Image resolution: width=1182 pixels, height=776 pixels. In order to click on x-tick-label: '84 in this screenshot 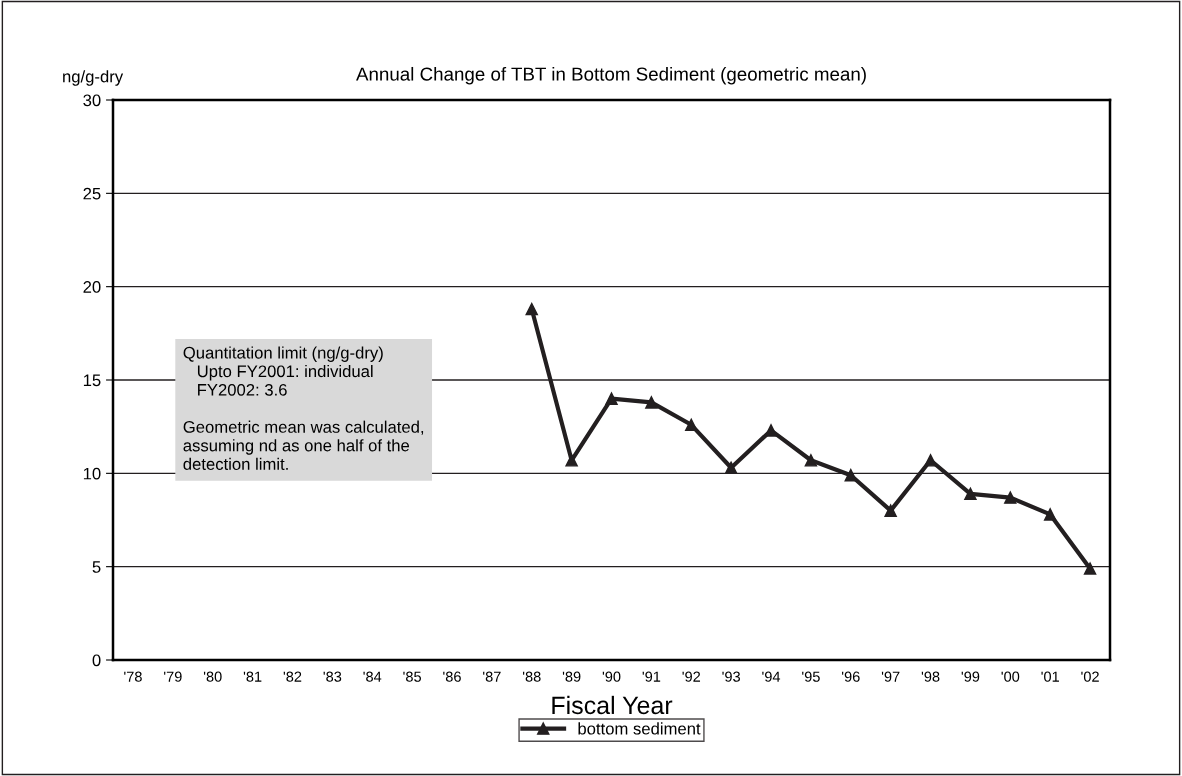, I will do `click(372, 676)`.